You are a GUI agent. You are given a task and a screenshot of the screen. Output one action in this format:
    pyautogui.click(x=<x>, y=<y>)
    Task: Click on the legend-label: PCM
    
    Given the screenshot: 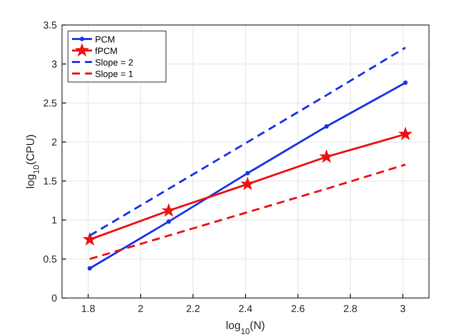 What is the action you would take?
    pyautogui.click(x=105, y=39)
    